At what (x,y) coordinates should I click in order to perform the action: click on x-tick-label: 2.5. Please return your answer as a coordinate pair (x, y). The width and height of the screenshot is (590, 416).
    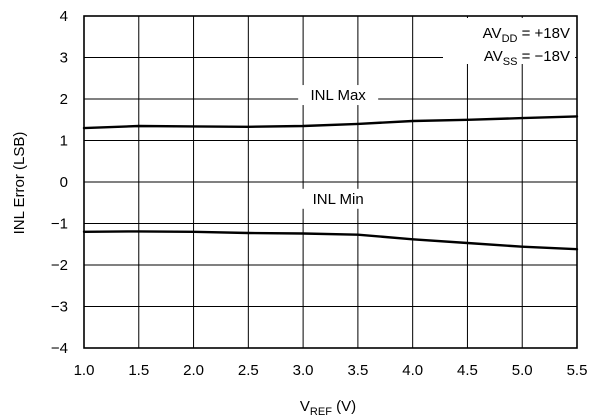
    Looking at the image, I should click on (248, 370).